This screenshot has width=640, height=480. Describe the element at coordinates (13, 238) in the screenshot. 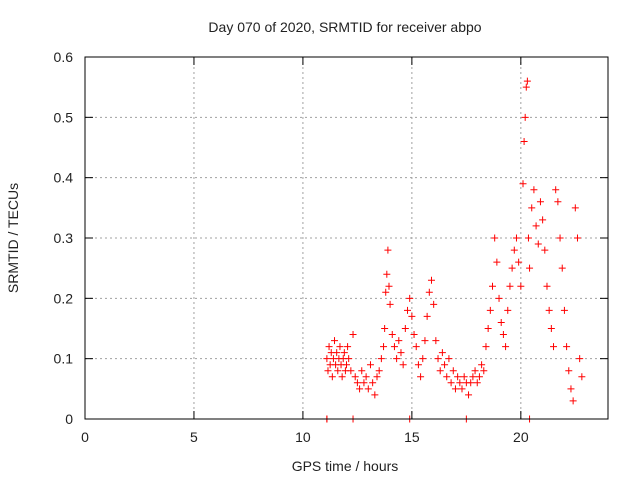

I see `y-axis-label: SRMTID / TECUs` at that location.